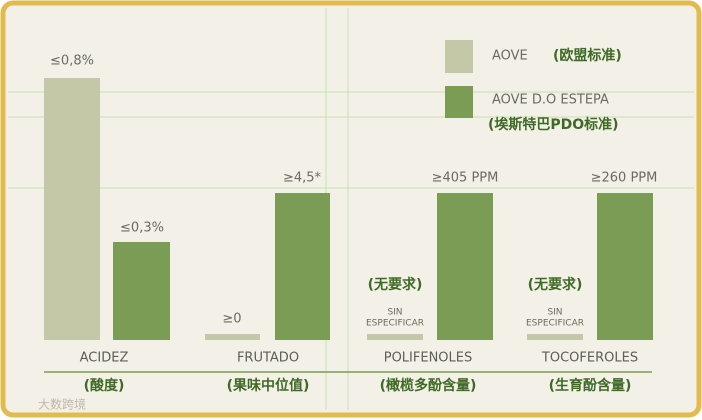 Image resolution: width=702 pixels, height=420 pixels. Describe the element at coordinates (268, 385) in the screenshot. I see `category-label-zh: (果味中位值)` at that location.